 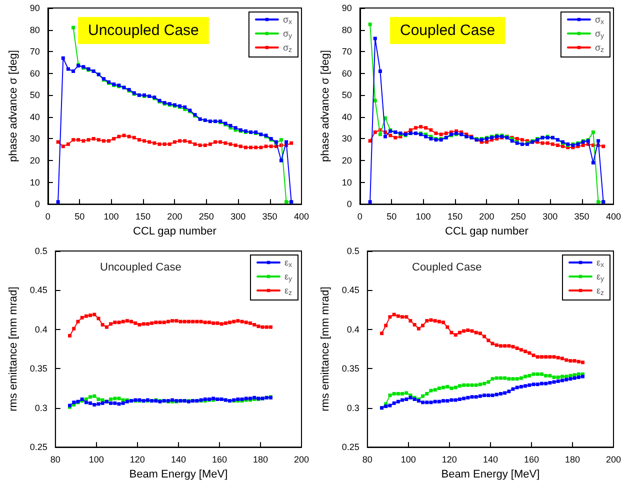 What do you see at coordinates (353, 329) in the screenshot?
I see `y-tick-label: 0.4` at bounding box center [353, 329].